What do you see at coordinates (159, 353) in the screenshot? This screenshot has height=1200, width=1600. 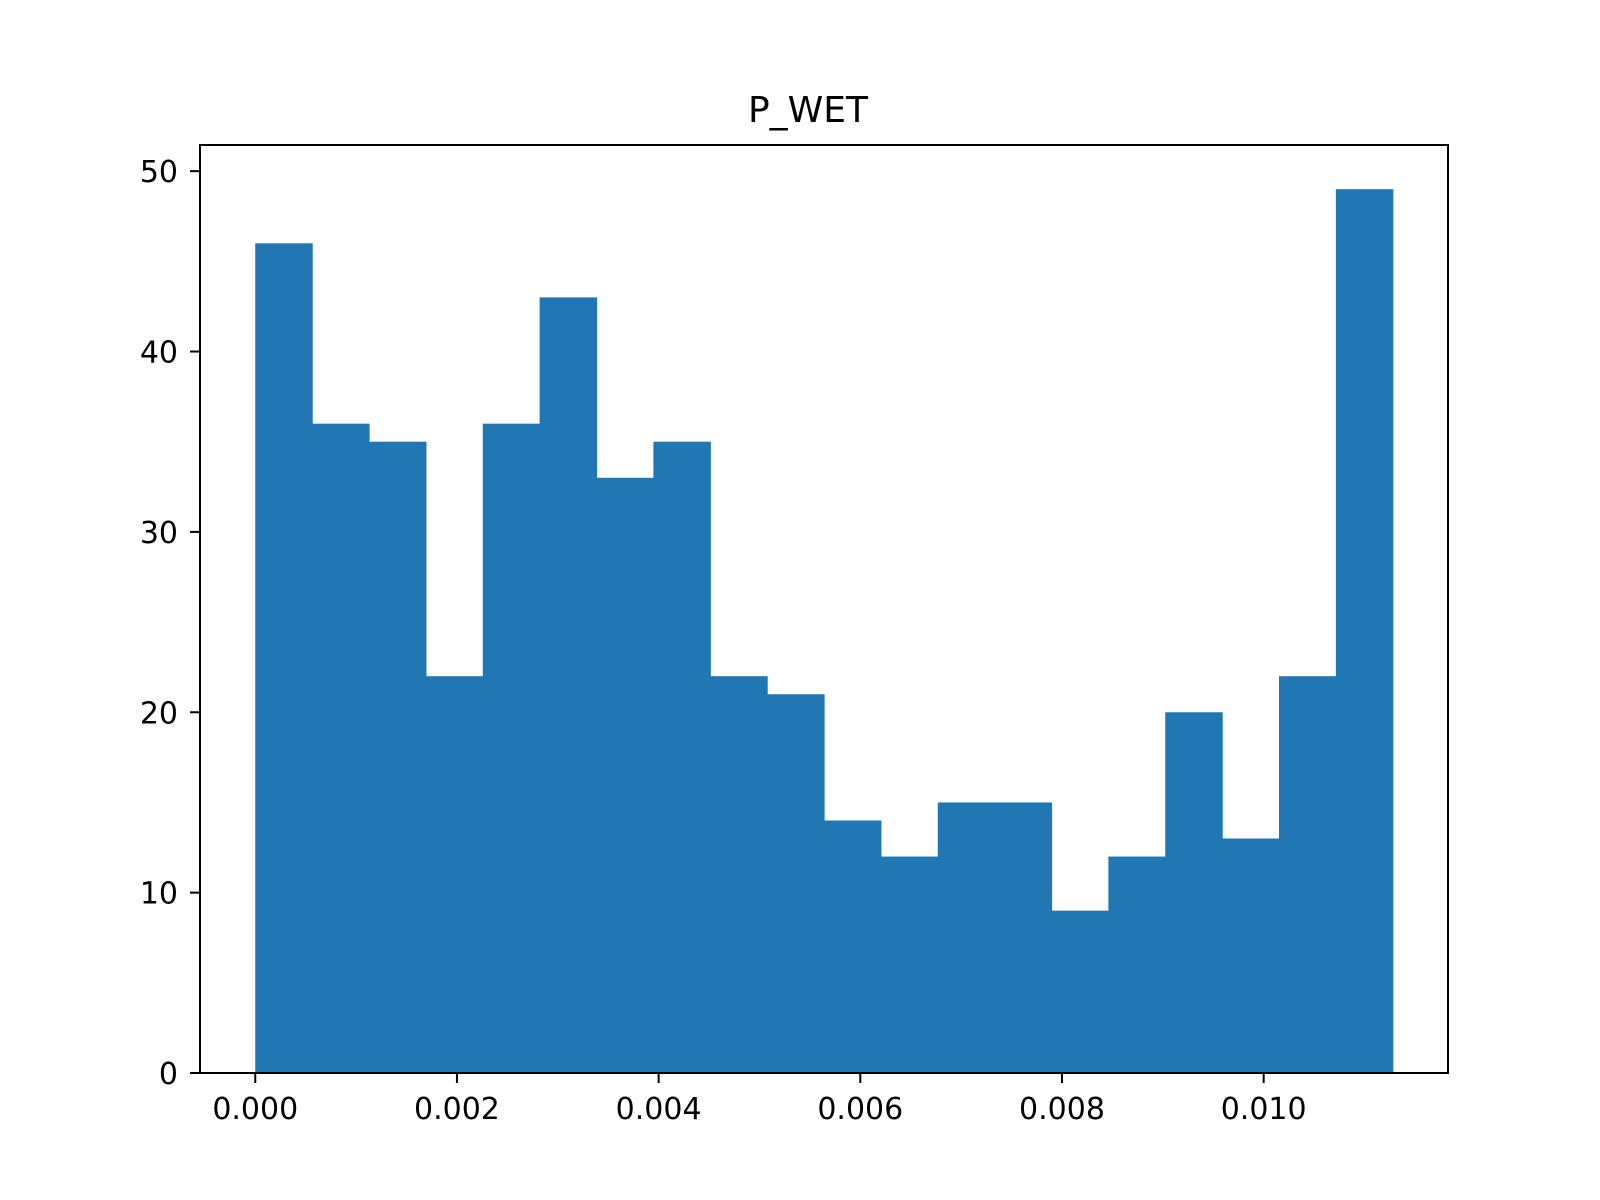 I see `y-tick-label: 40` at bounding box center [159, 353].